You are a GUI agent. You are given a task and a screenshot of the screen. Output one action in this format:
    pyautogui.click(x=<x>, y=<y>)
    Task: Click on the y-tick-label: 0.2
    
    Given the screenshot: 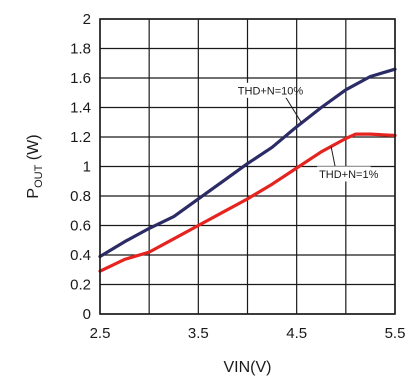 What is the action you would take?
    pyautogui.click(x=80, y=285)
    